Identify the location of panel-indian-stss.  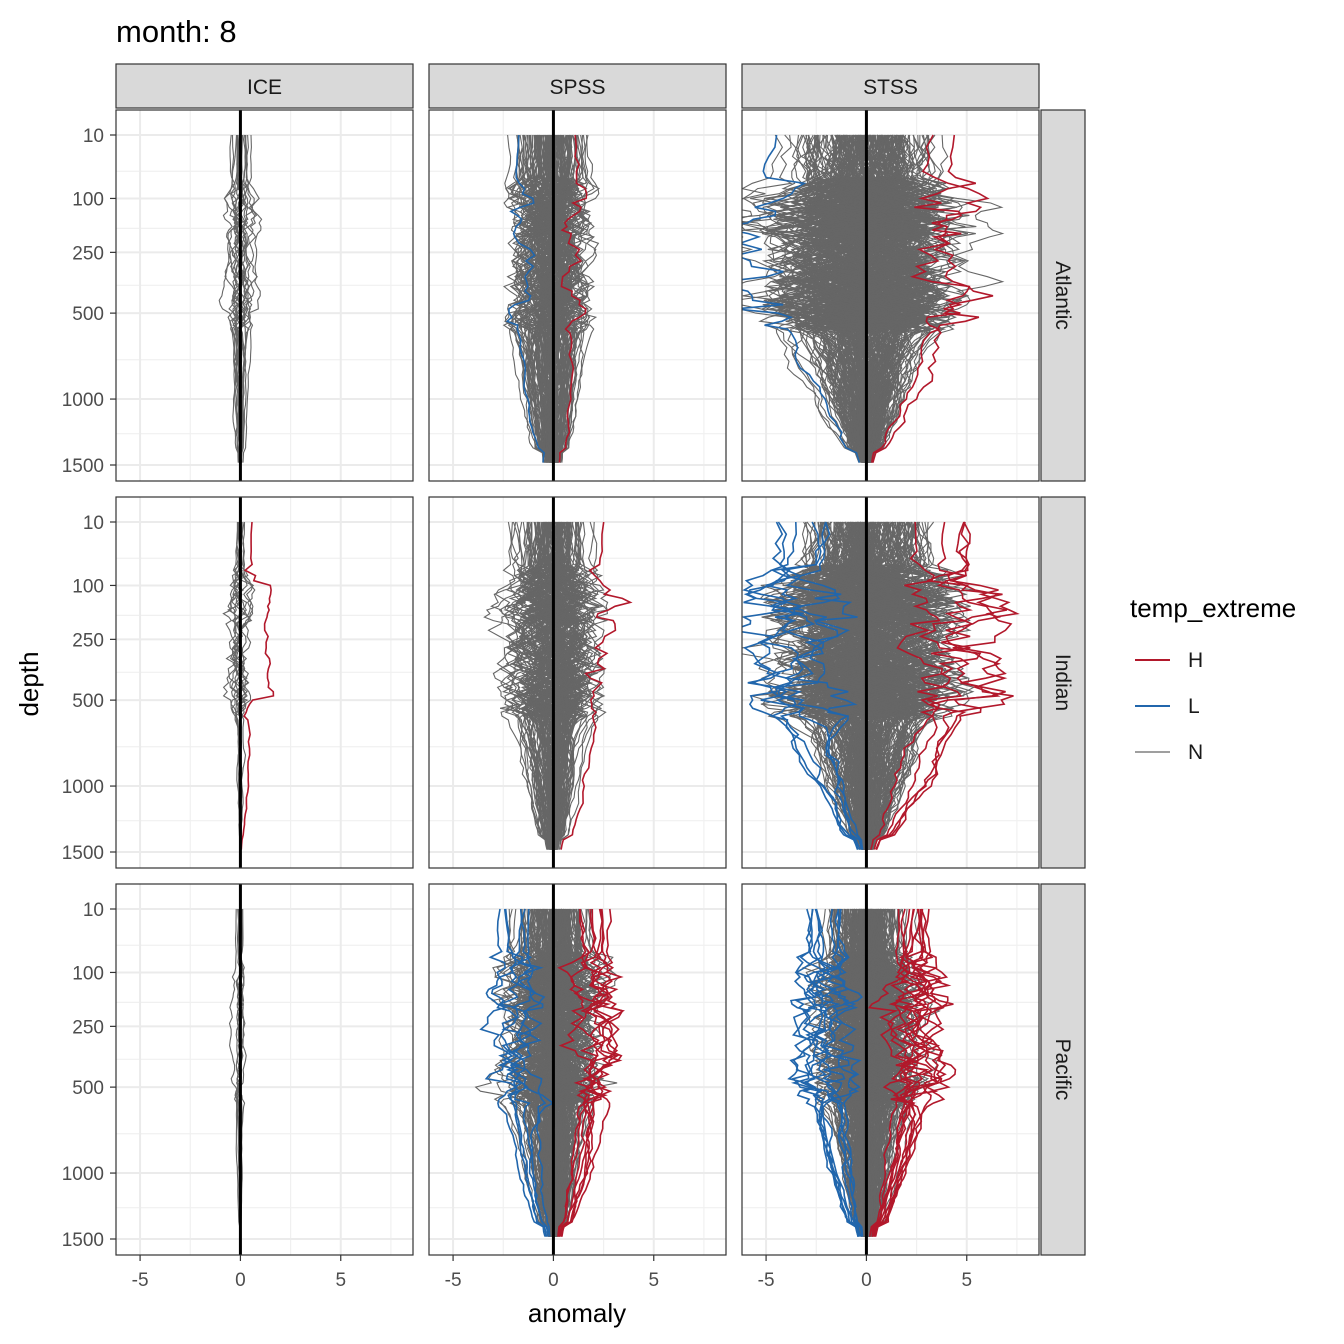
(890, 682).